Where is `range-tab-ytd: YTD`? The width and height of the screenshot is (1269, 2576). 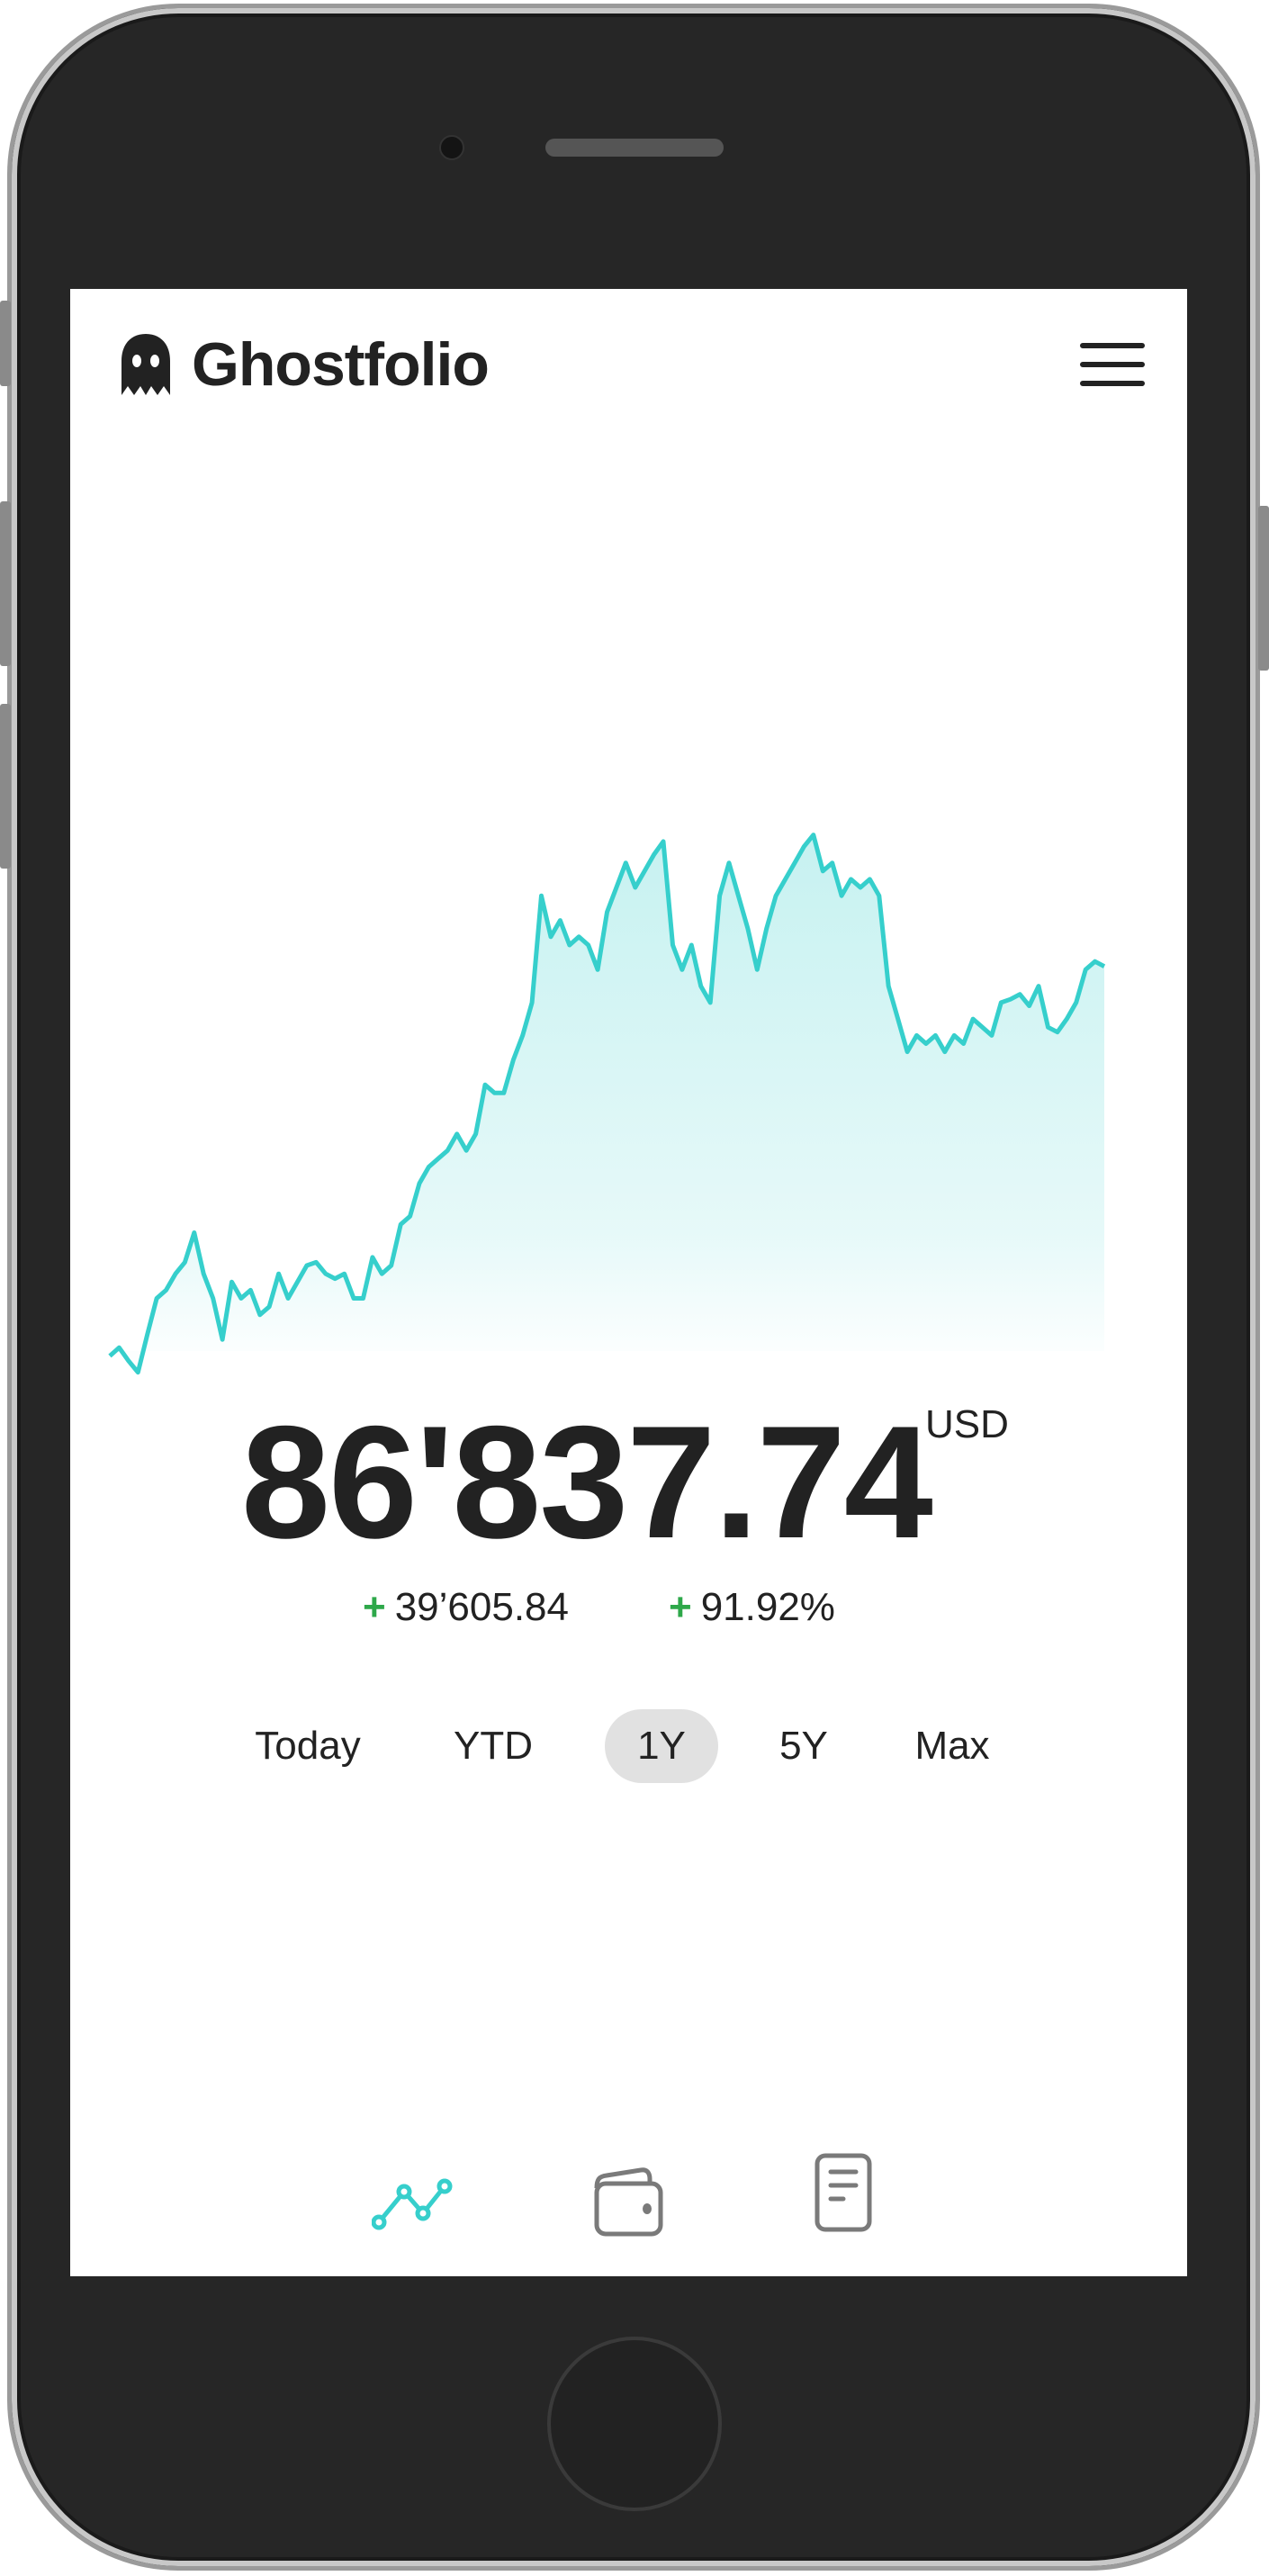
range-tab-ytd: YTD is located at coordinates (494, 1746).